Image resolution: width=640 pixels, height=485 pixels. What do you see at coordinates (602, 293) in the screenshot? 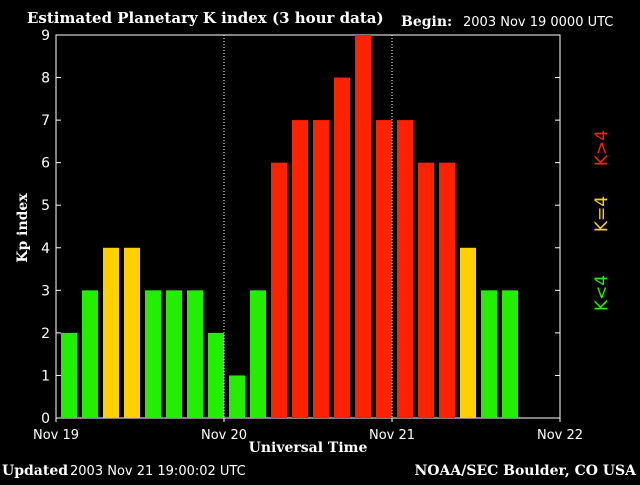
I see `legend-low: K<4` at bounding box center [602, 293].